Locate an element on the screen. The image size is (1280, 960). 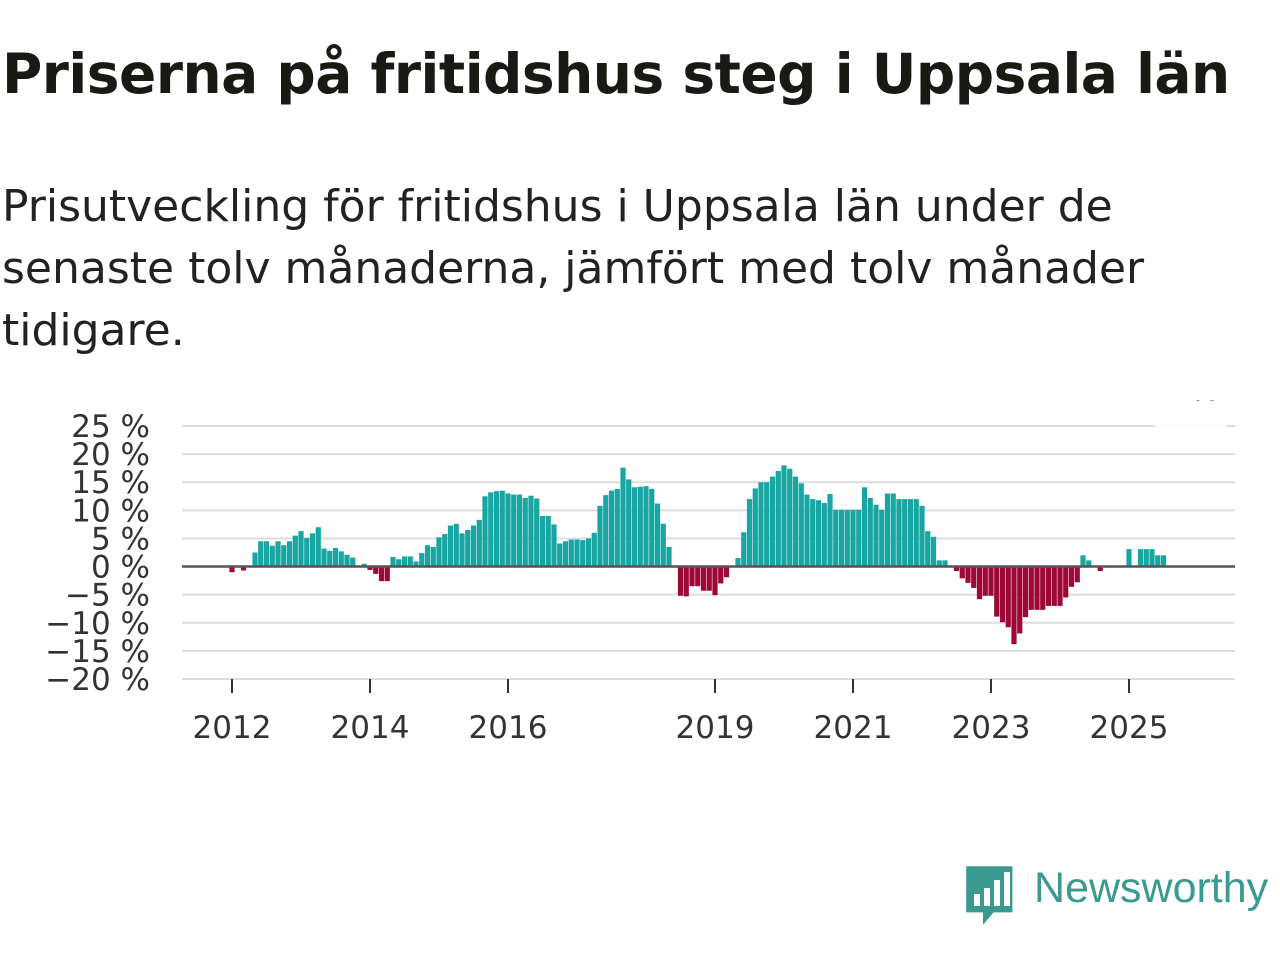
newsworthy-logo-icon is located at coordinates (989, 895).